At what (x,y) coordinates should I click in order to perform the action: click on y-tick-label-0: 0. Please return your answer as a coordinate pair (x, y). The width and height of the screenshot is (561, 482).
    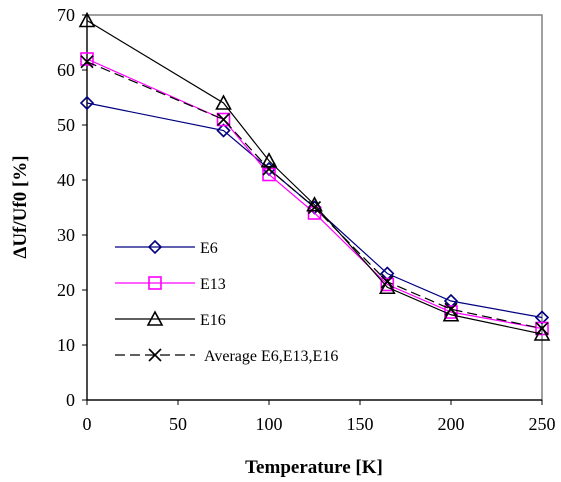
    Looking at the image, I should click on (70, 400).